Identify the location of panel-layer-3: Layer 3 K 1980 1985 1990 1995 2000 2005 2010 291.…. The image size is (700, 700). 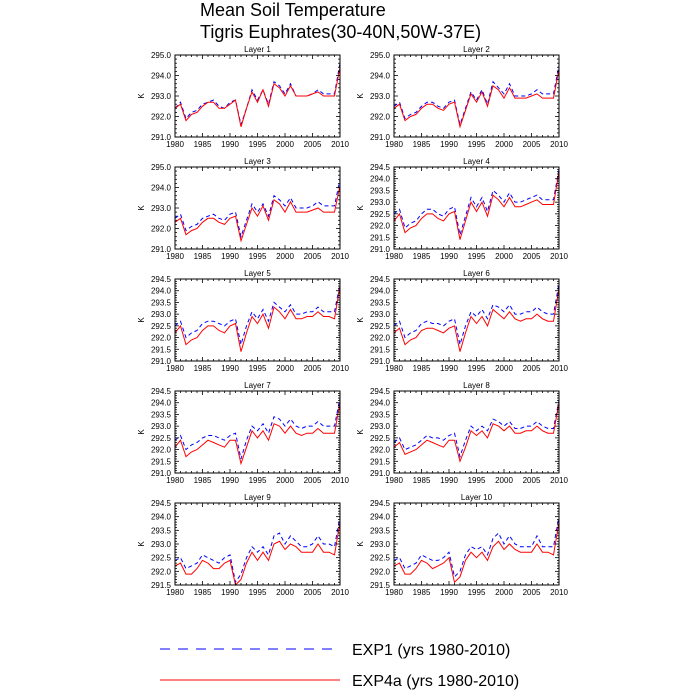
(243, 209).